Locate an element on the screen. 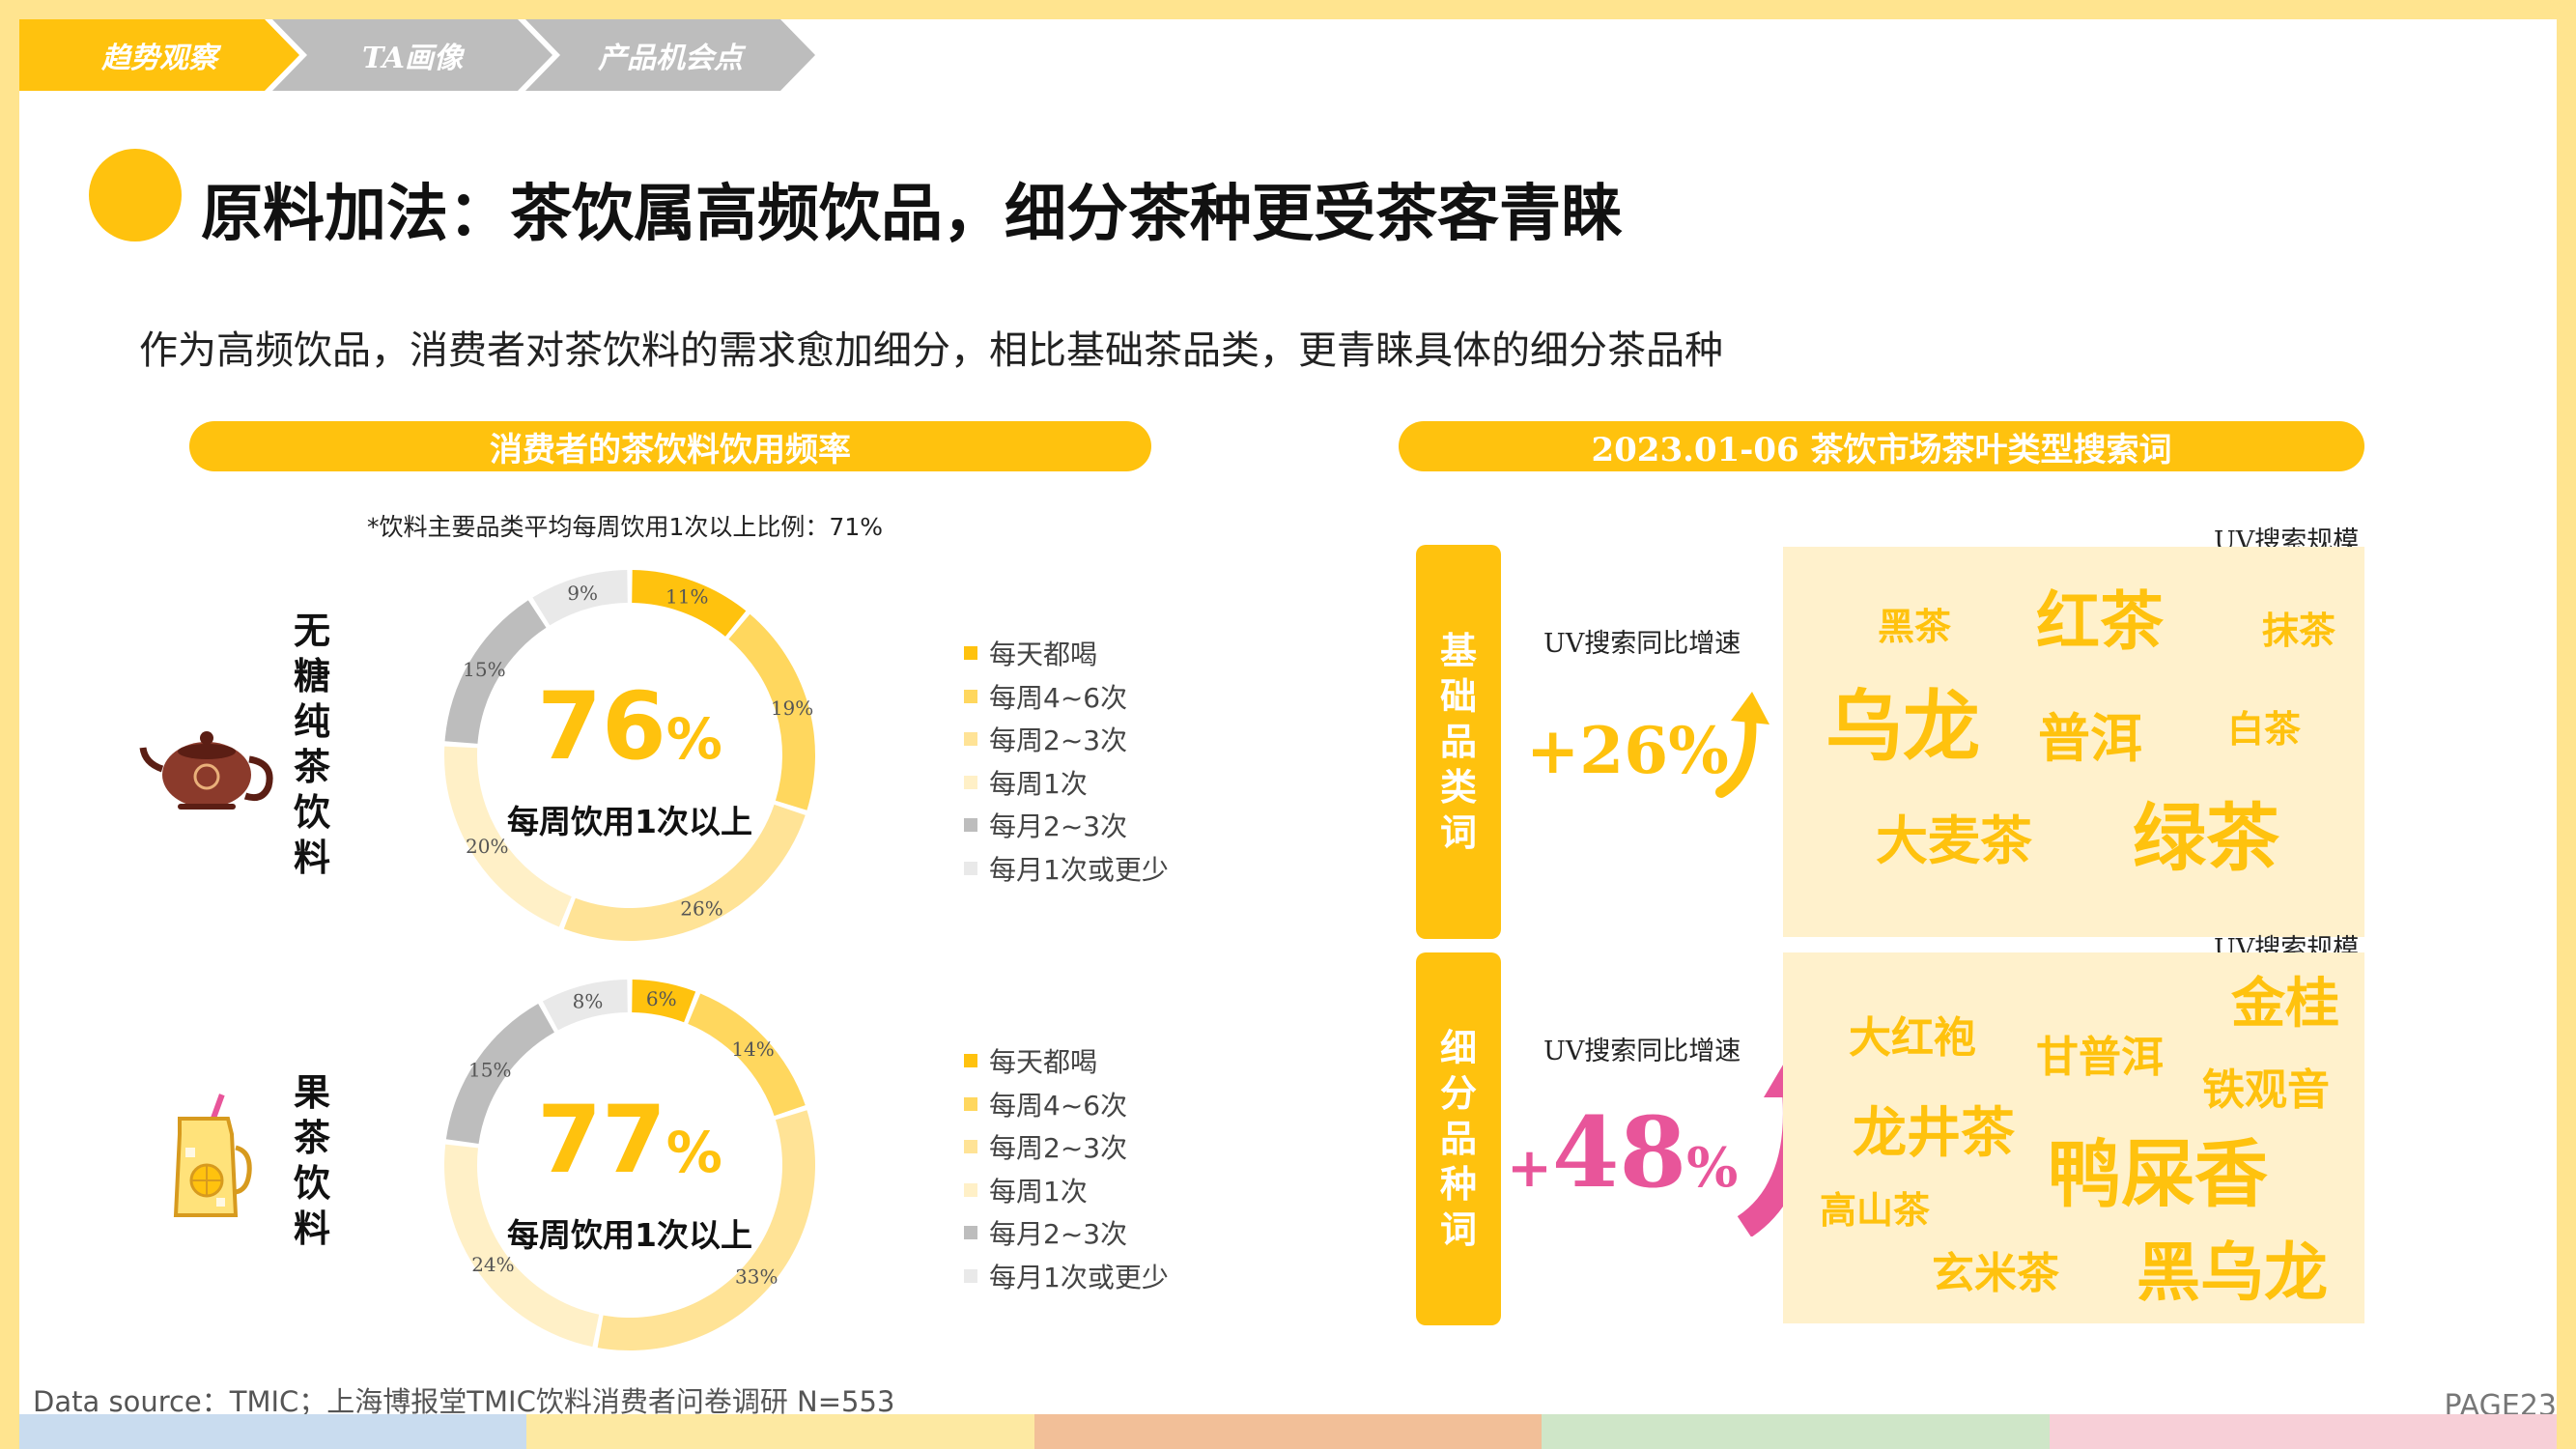  word-baicha: 白茶 is located at coordinates (2264, 729).